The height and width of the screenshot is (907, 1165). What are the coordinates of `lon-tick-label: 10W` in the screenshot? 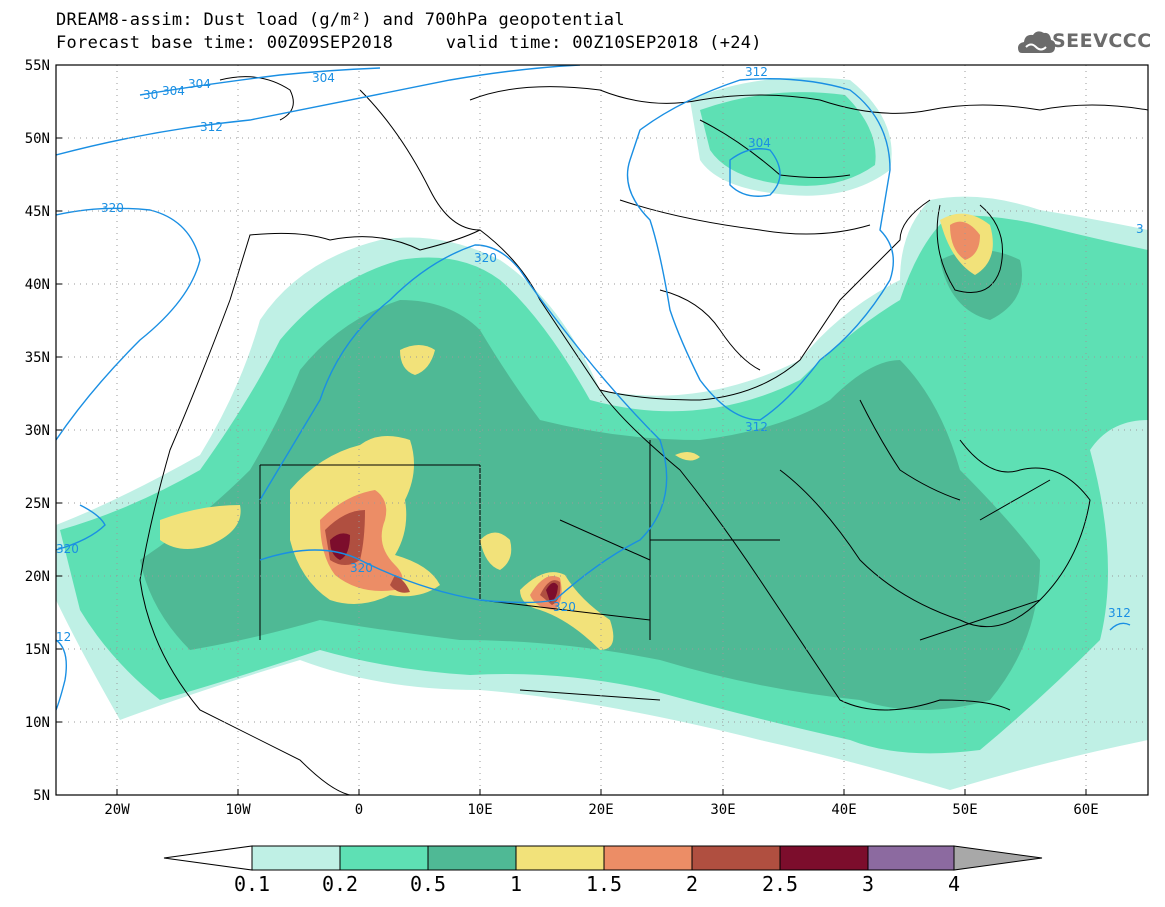 It's located at (238, 810).